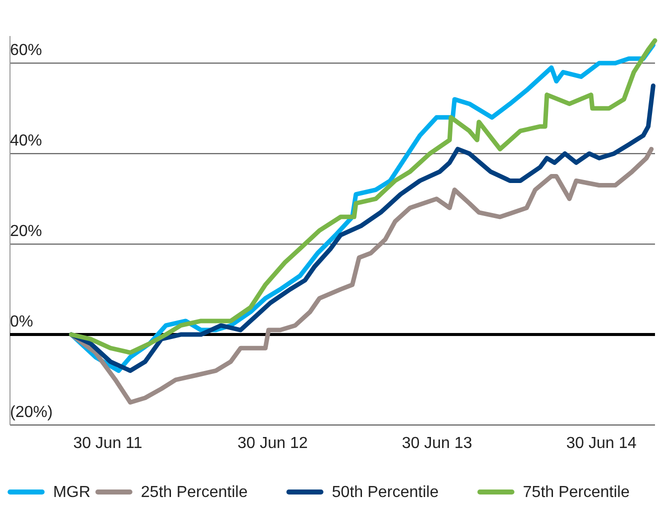 The width and height of the screenshot is (659, 509). What do you see at coordinates (26, 51) in the screenshot?
I see `y-tick-label: 60%` at bounding box center [26, 51].